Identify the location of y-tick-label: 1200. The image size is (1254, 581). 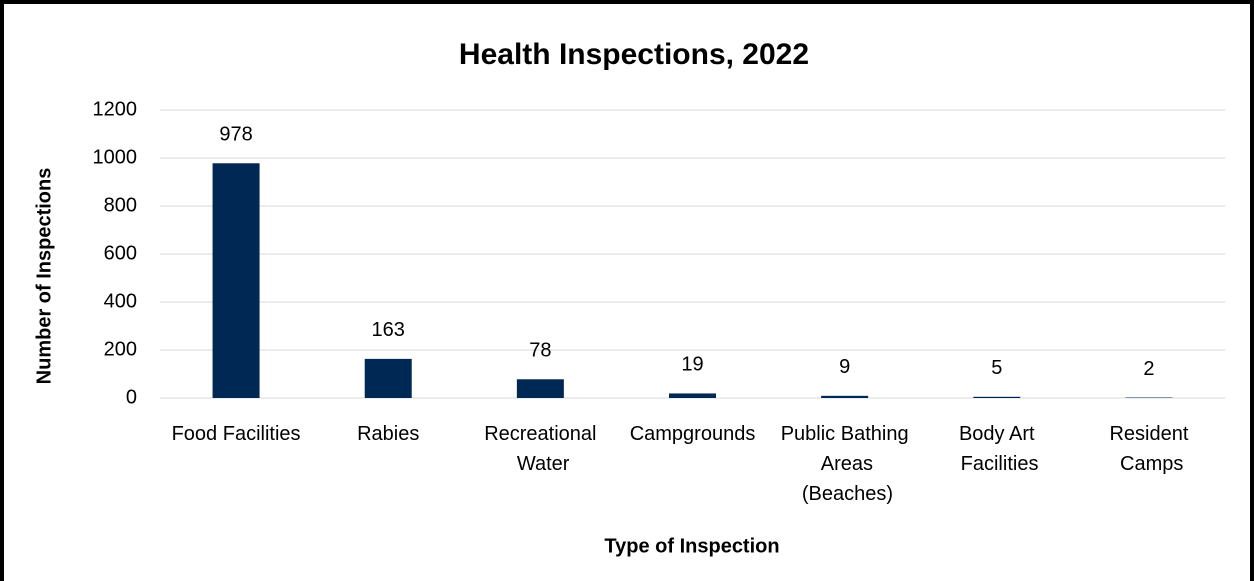
(115, 109).